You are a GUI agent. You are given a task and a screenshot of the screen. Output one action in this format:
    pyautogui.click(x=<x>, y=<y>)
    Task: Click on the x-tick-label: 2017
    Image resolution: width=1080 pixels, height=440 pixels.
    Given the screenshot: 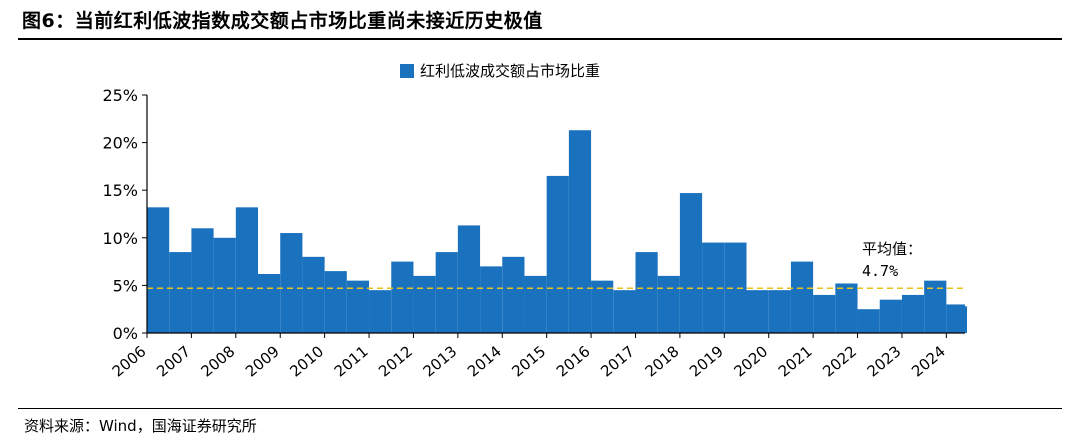 What is the action you would take?
    pyautogui.click(x=617, y=361)
    